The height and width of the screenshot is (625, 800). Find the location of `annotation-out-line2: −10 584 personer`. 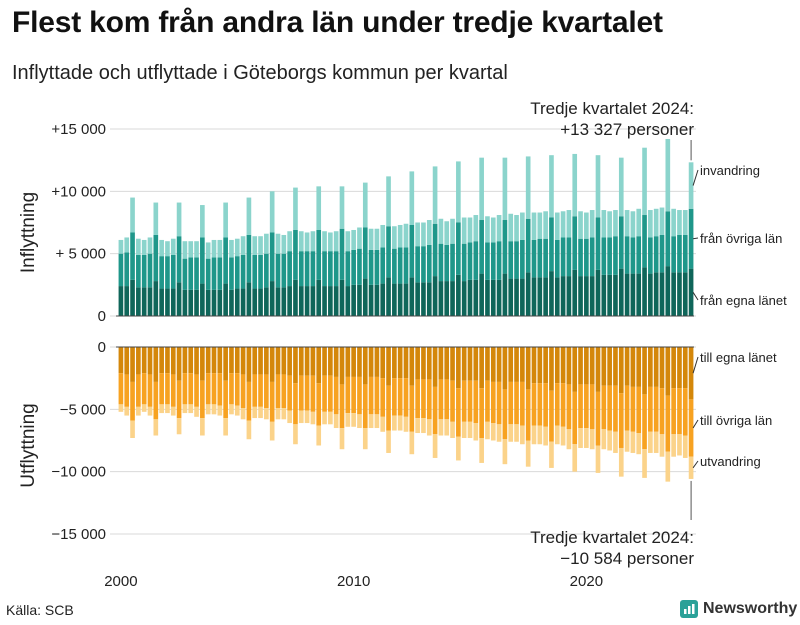

annotation-out-line2: −10 584 personer is located at coordinates (627, 558).